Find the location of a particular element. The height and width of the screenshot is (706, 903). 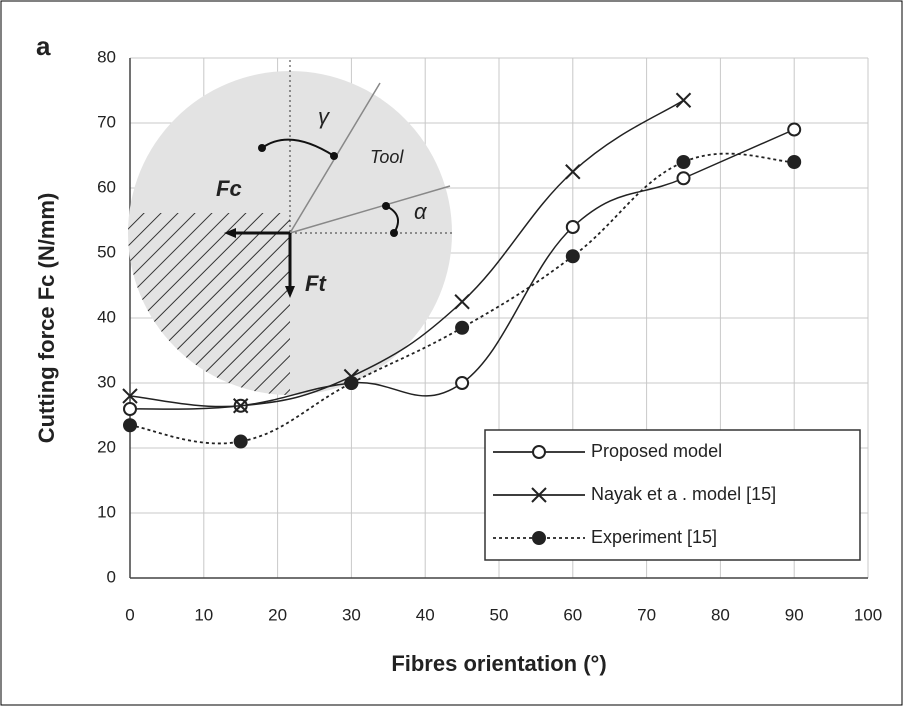

annotation: Fc is located at coordinates (229, 188).